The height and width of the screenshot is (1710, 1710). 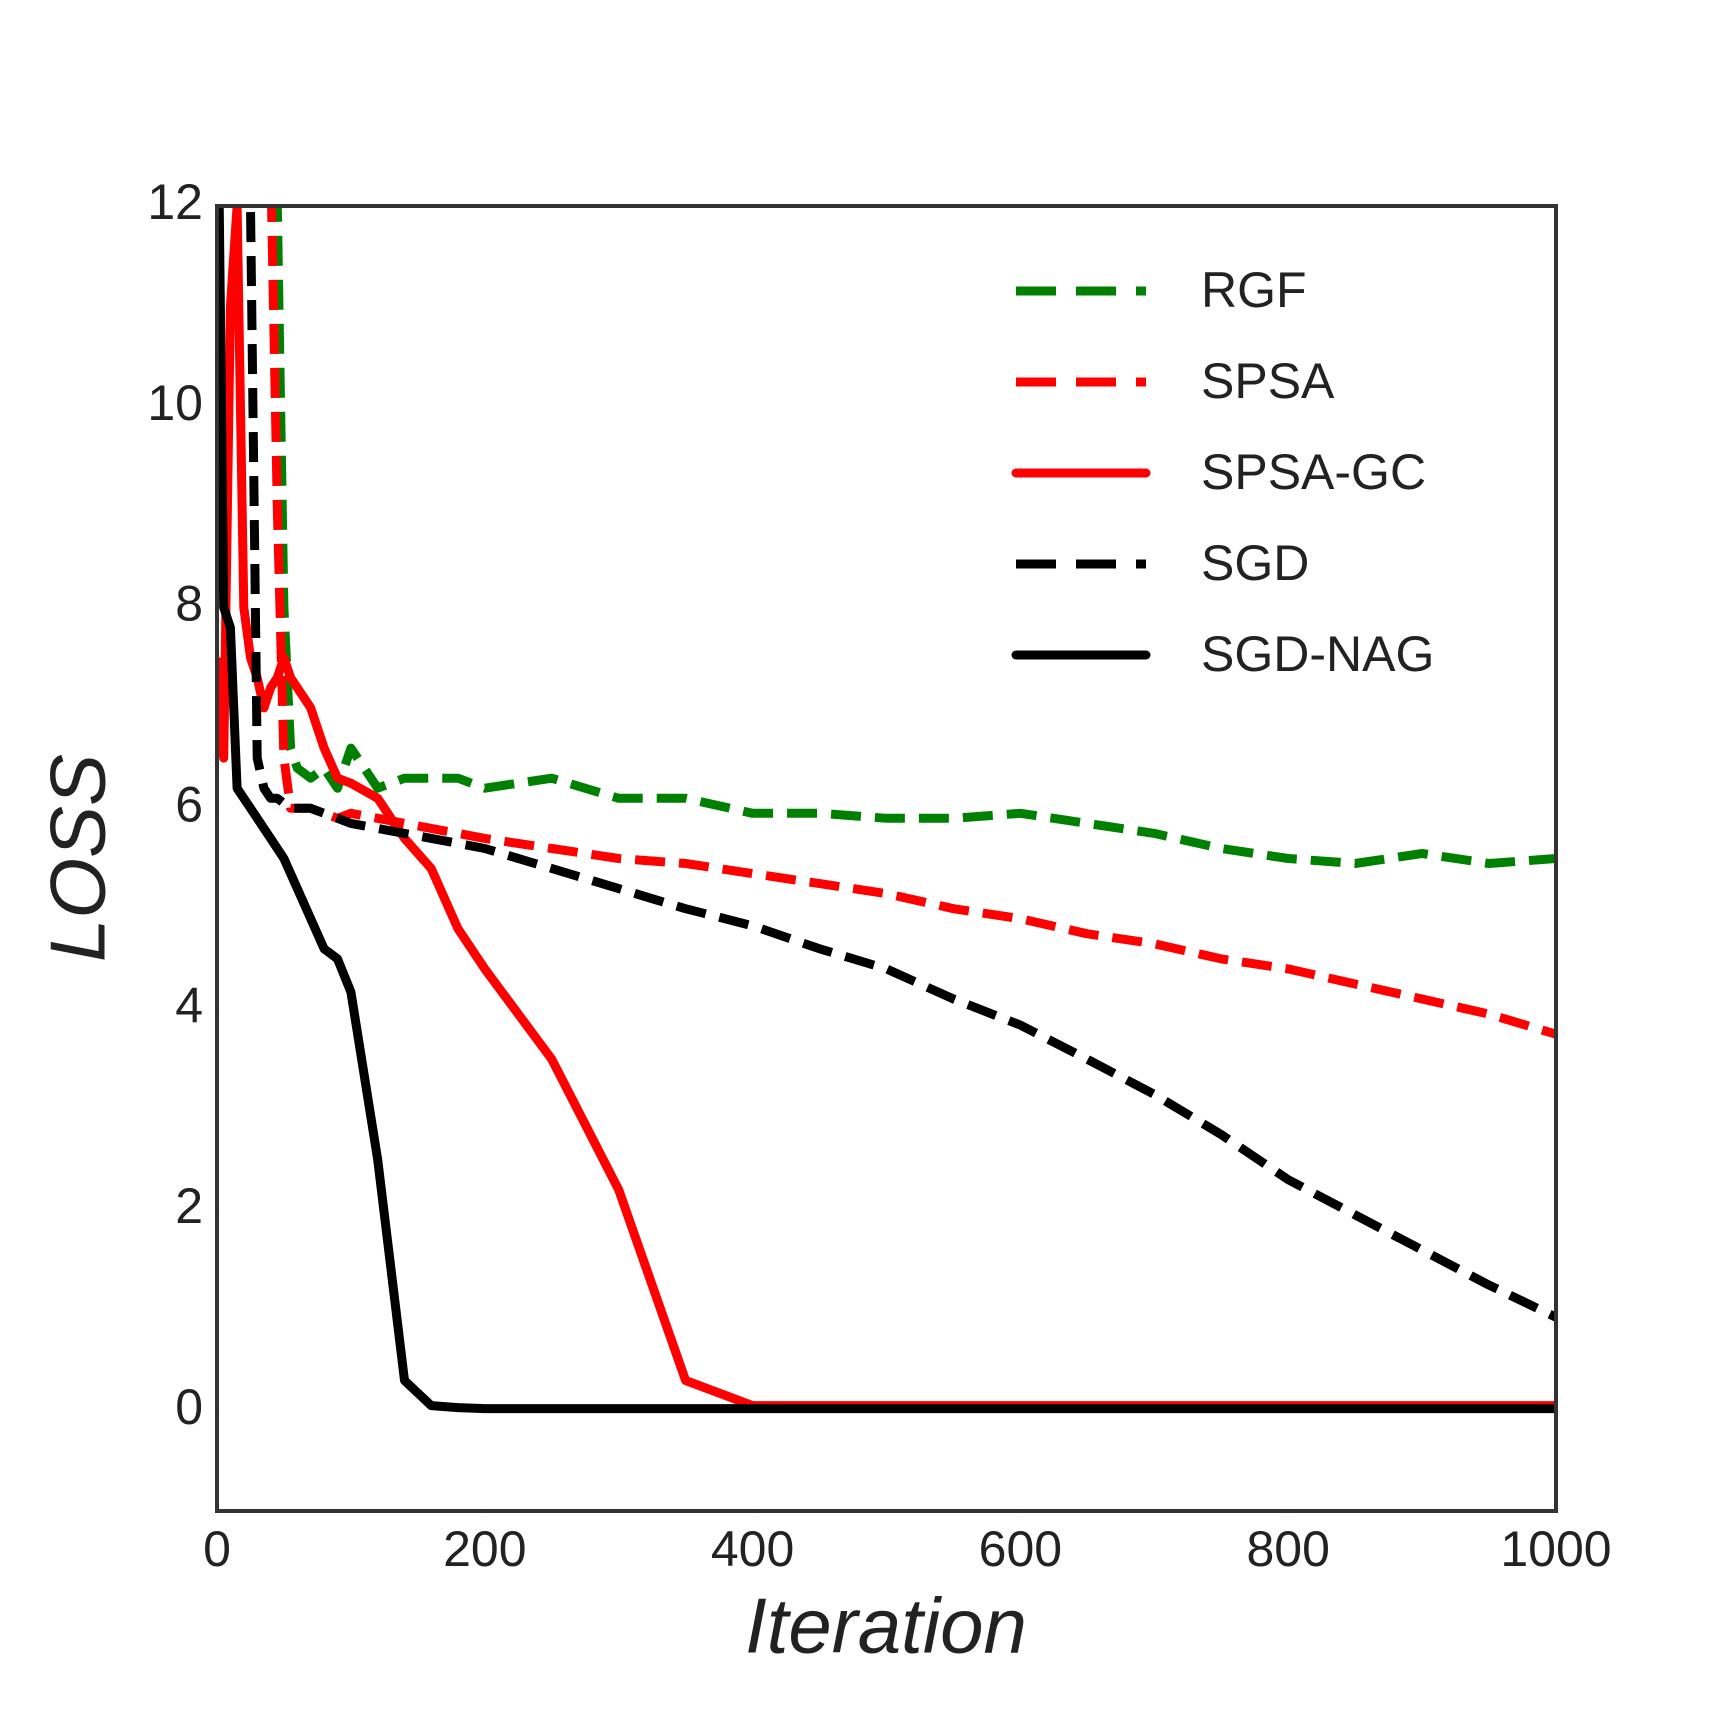 I want to click on y-tick-label: 10, so click(x=175, y=403).